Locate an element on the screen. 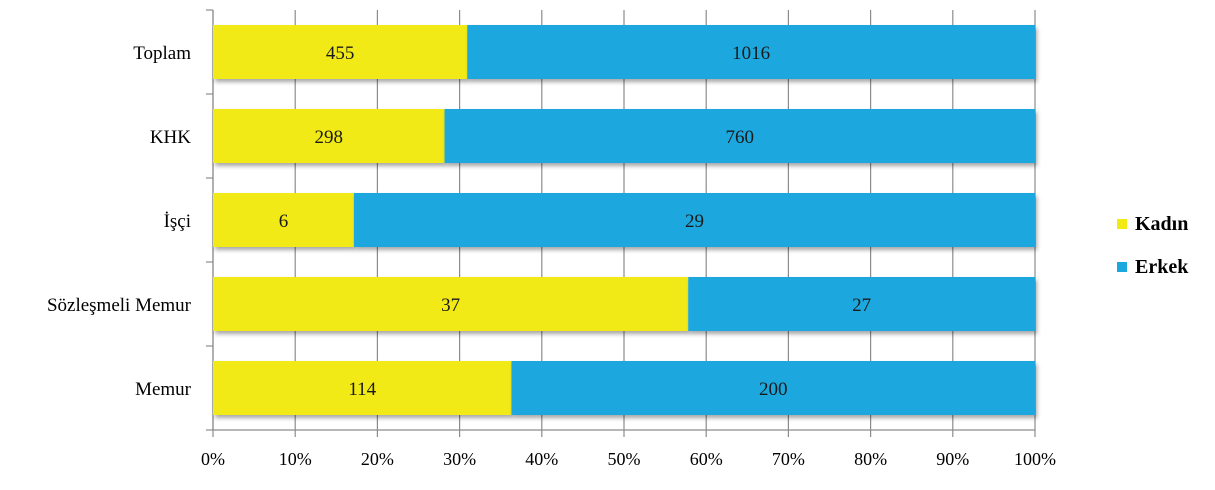 The width and height of the screenshot is (1215, 490). x-tick-label: 80% is located at coordinates (870, 459).